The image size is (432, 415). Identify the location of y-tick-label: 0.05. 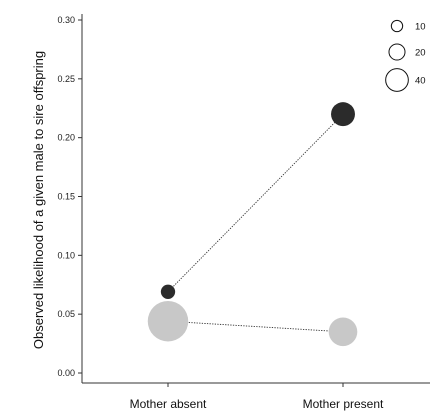
(66, 314).